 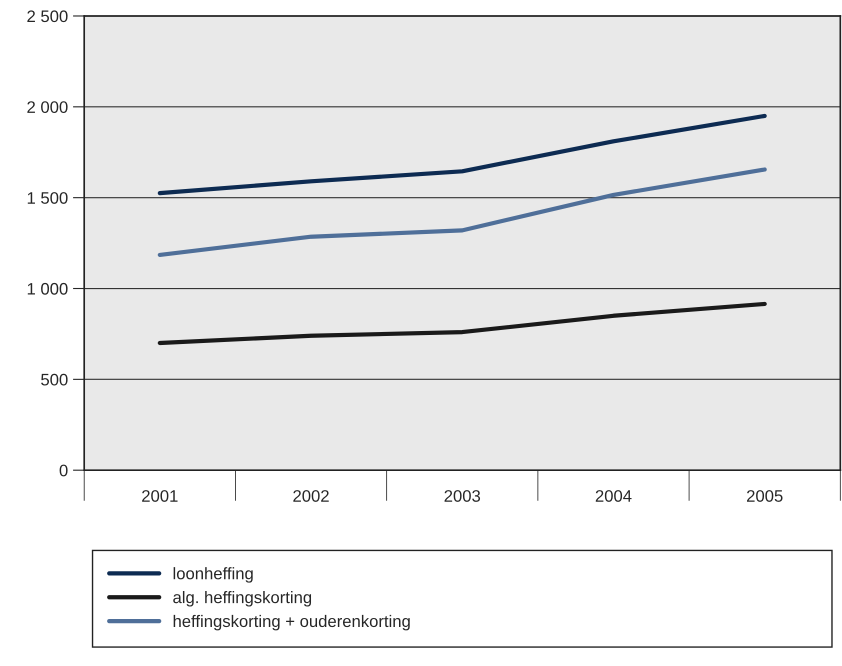 I want to click on x-tick-label: 2005, so click(x=765, y=496).